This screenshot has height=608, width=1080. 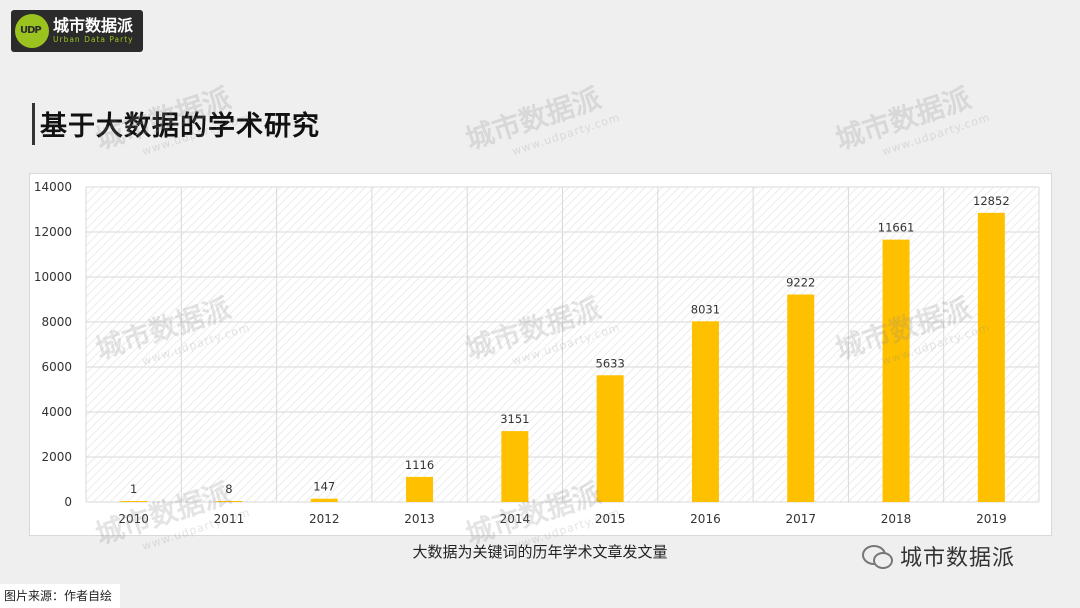 I want to click on brand-logo: UDP 城市数据派 Urban Data Party, so click(x=77, y=31).